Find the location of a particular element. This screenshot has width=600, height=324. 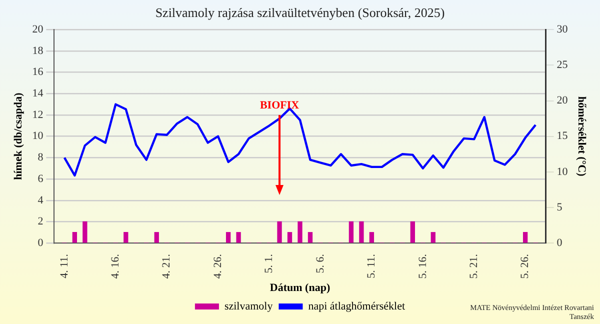

y2-tick-label: 20 is located at coordinates (562, 100).